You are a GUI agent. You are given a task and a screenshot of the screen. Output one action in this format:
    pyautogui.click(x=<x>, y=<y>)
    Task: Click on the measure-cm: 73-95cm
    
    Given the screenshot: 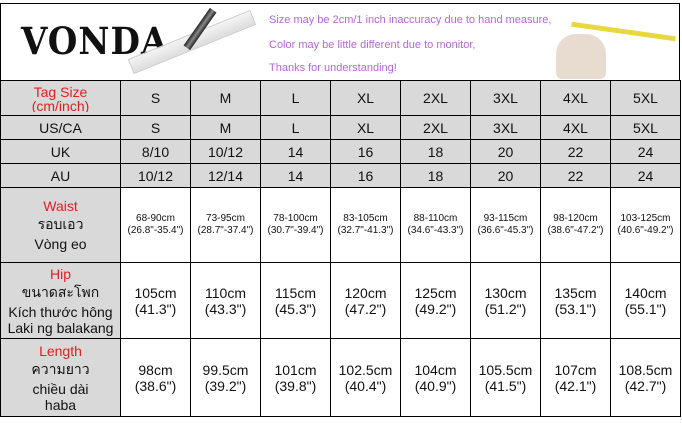 What is the action you would take?
    pyautogui.click(x=225, y=218)
    